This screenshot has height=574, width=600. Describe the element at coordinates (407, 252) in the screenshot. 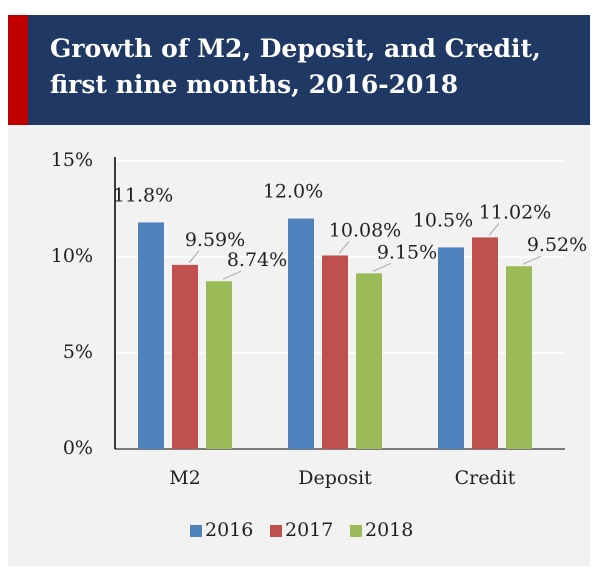

I see `data-label: 9.15%` at that location.